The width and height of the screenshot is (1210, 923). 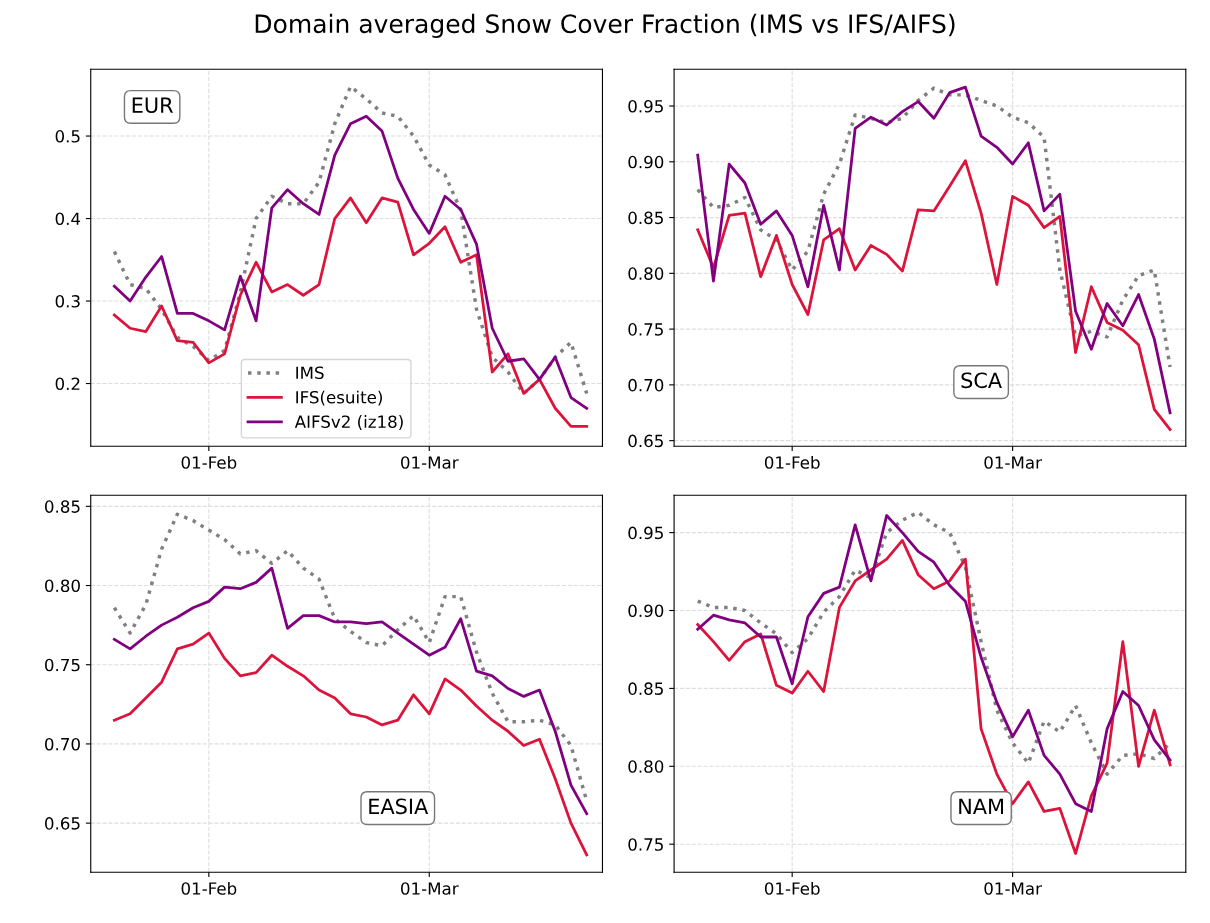 I want to click on y-tick-label: 0.4, so click(x=68, y=219).